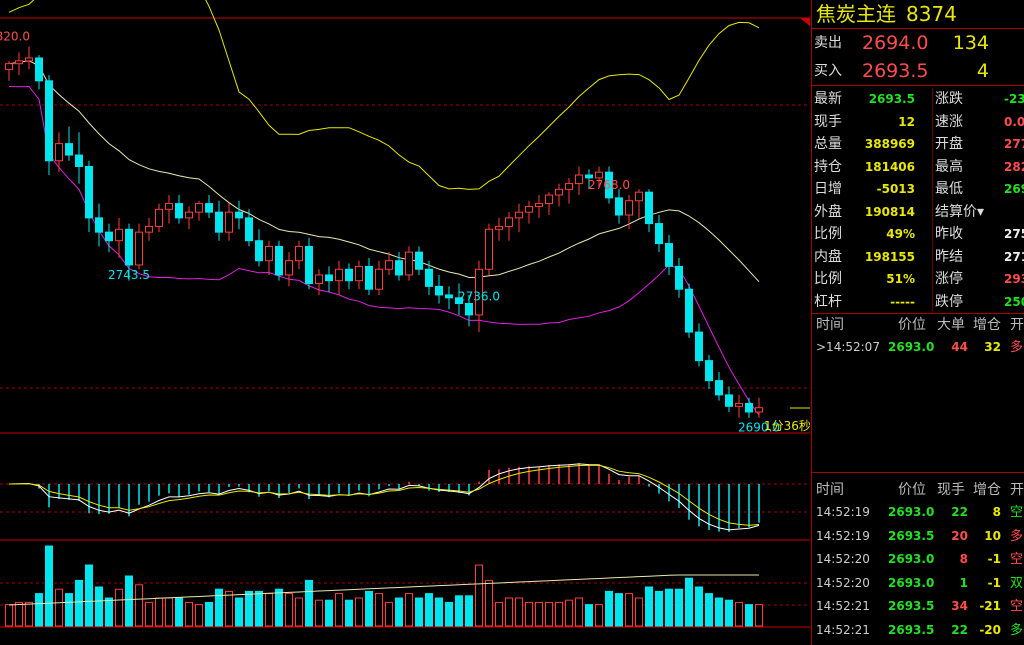 Image resolution: width=1024 pixels, height=645 pixels. What do you see at coordinates (911, 606) in the screenshot?
I see `tick-price: 2693.5` at bounding box center [911, 606].